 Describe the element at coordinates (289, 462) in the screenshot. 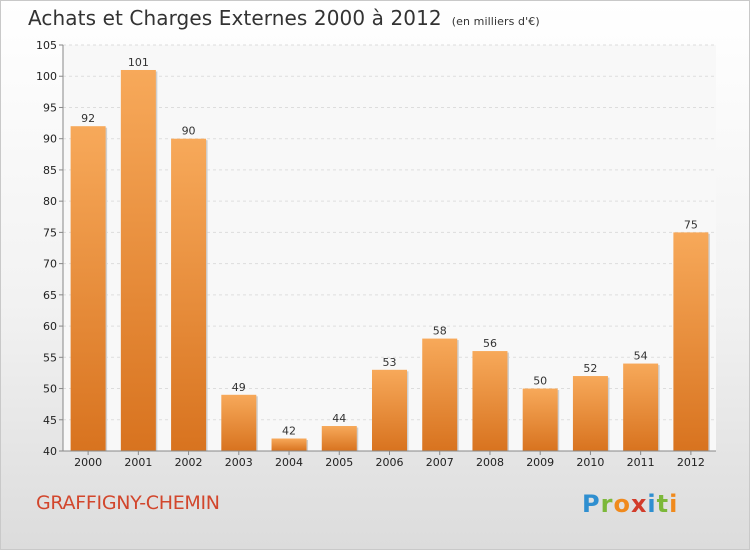

I see `x-tick-label: 2004` at that location.